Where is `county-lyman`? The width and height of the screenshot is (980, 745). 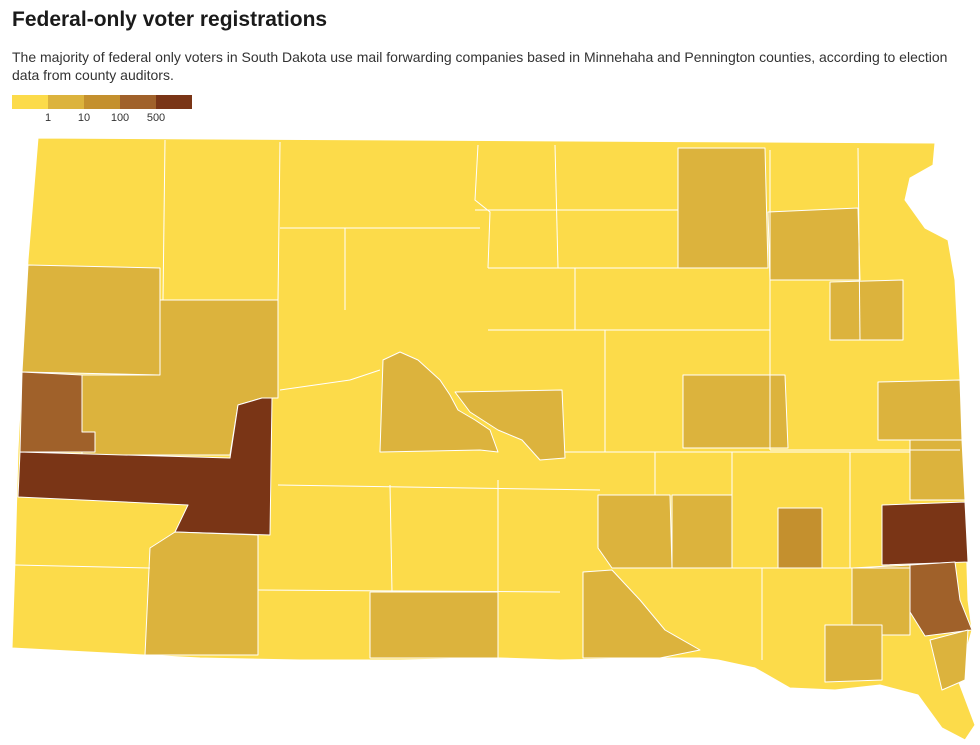 county-lyman is located at coordinates (635, 531).